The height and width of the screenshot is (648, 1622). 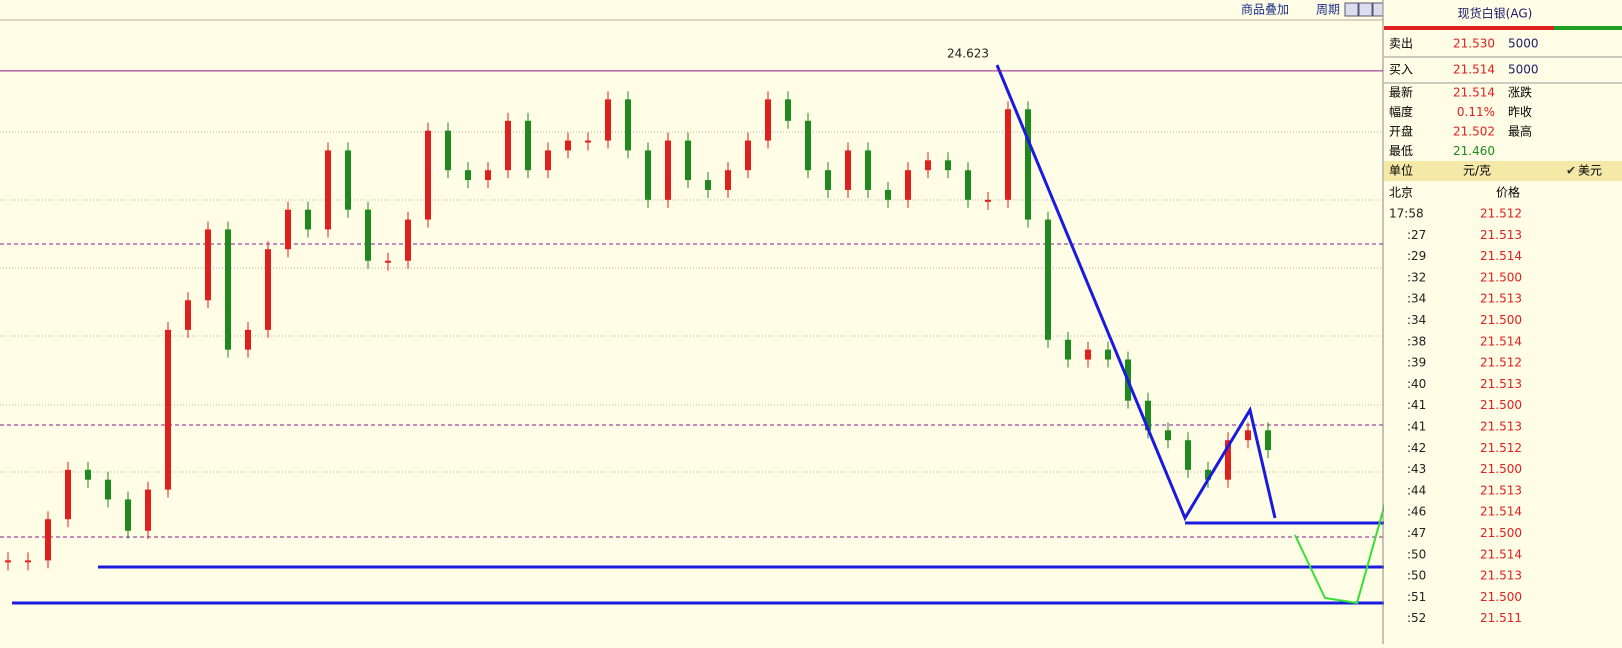 What do you see at coordinates (1495, 13) in the screenshot?
I see `quote-title: 现货白银(AG)` at bounding box center [1495, 13].